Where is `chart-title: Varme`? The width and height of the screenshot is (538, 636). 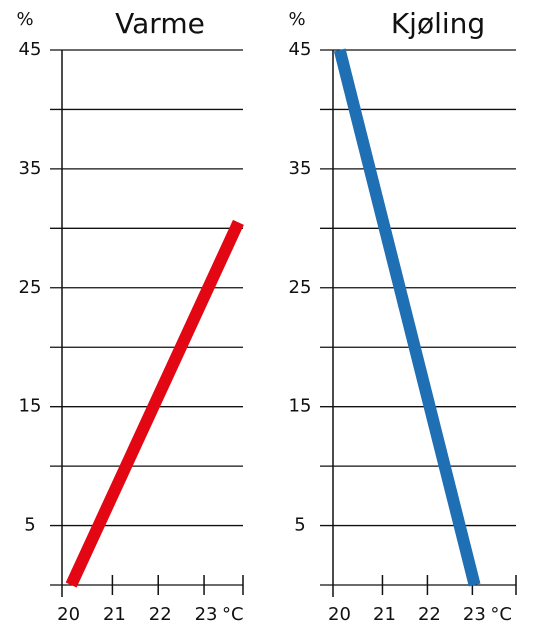 chart-title: Varme is located at coordinates (160, 23).